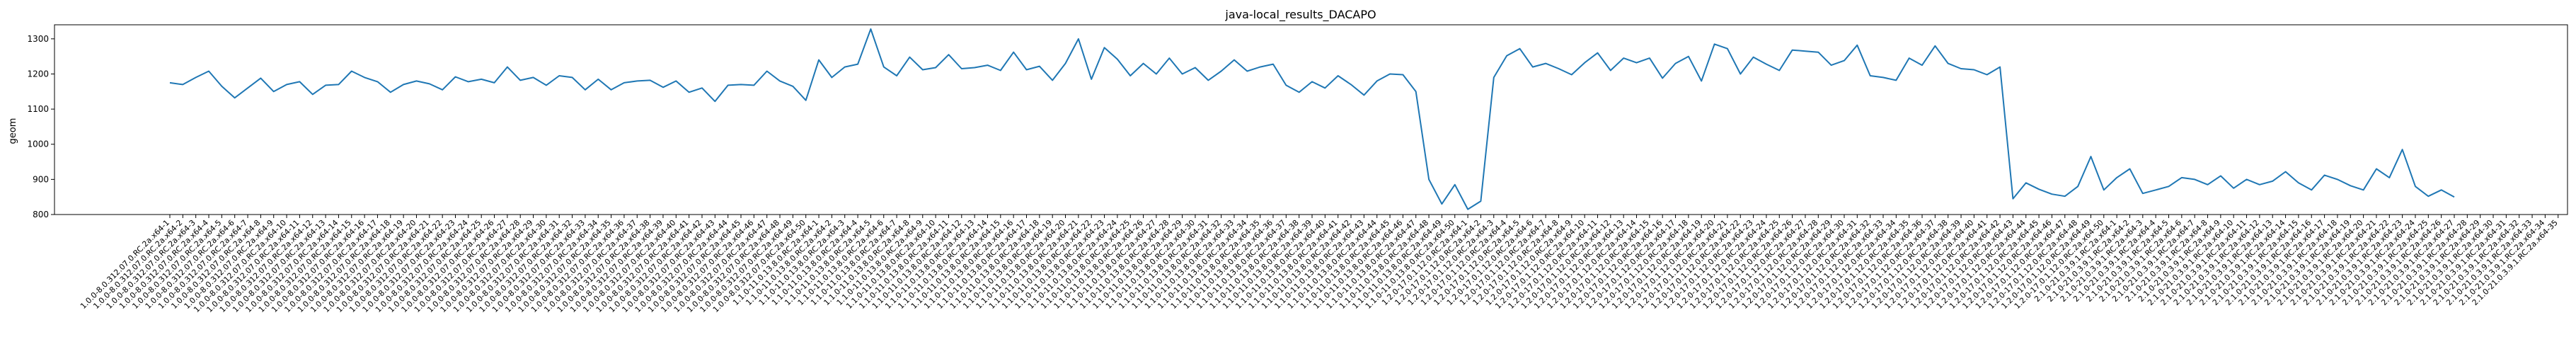 This screenshot has width=2576, height=354. What do you see at coordinates (38, 109) in the screenshot?
I see `y-tick-label: 1100` at bounding box center [38, 109].